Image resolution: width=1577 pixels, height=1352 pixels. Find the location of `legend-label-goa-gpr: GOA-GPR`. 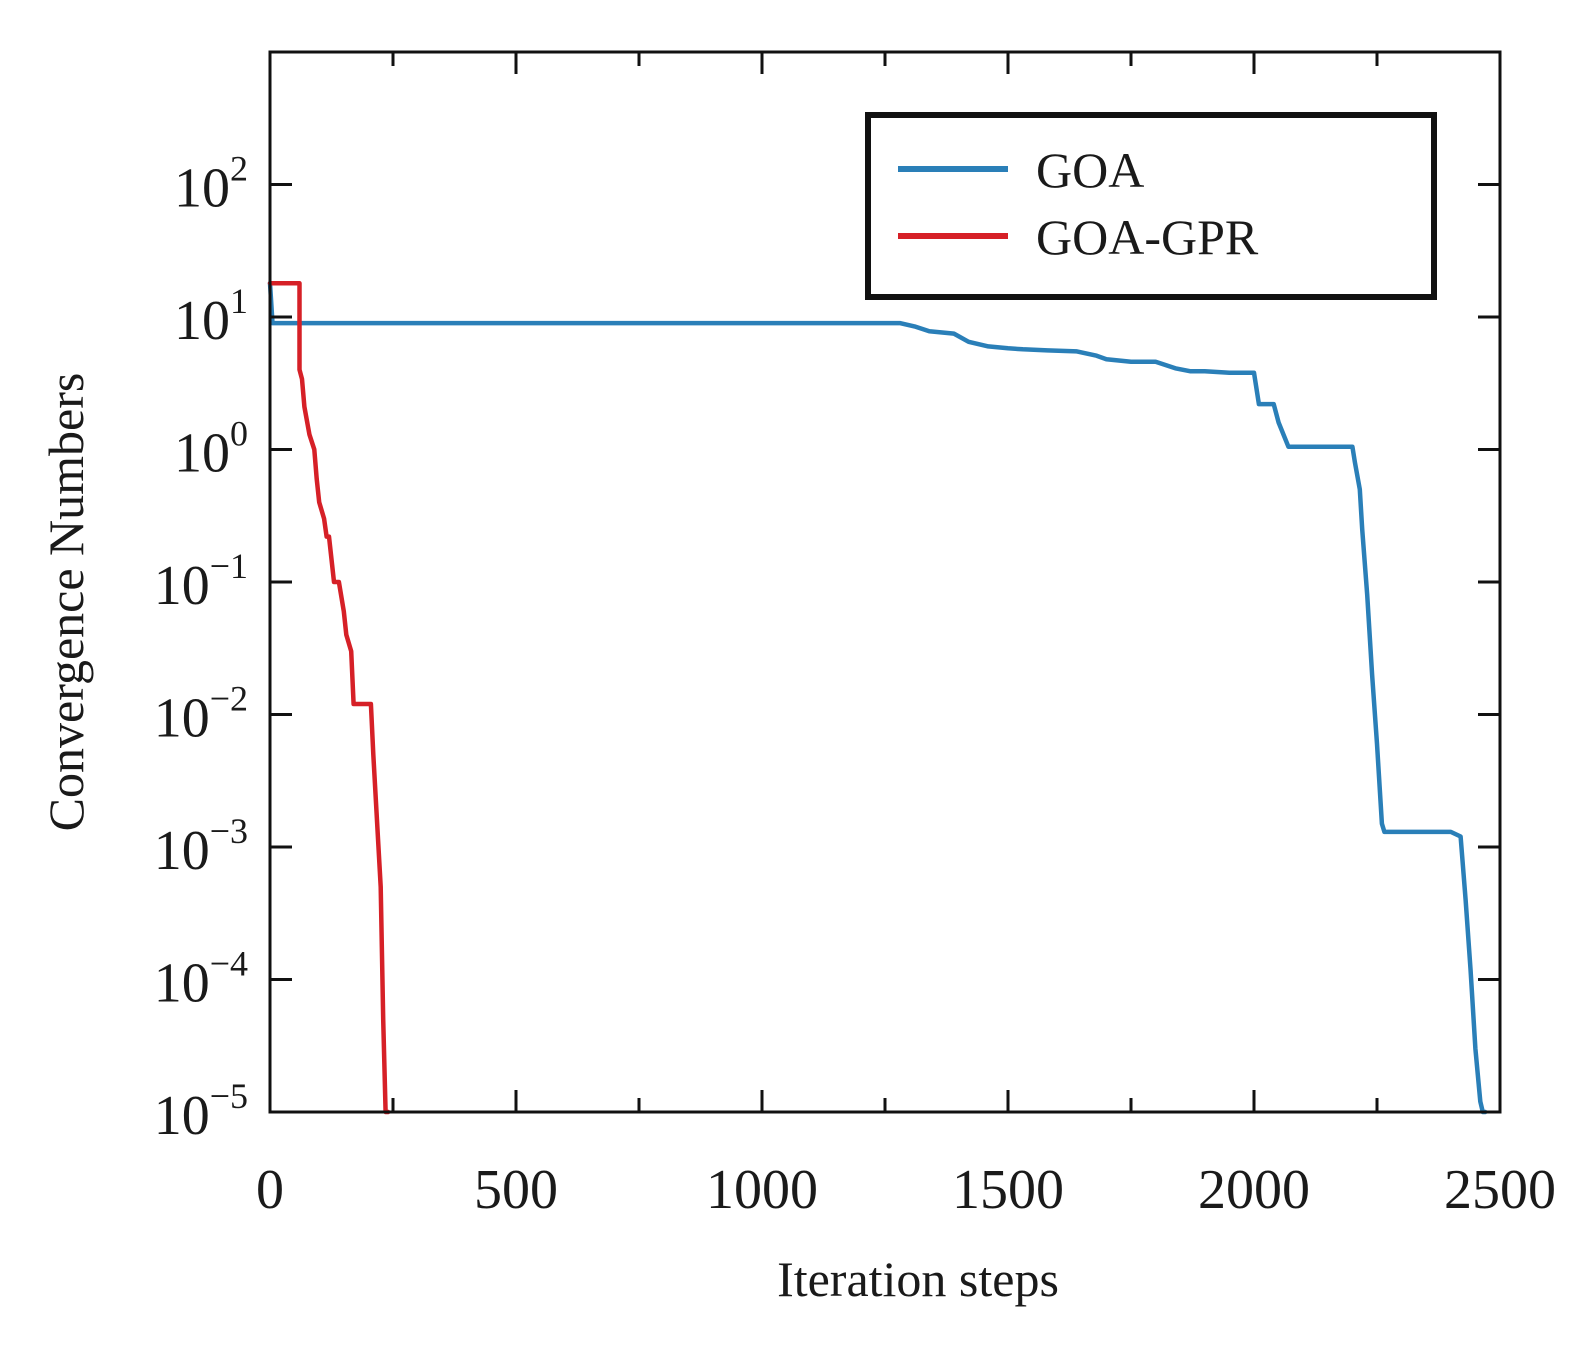

legend-label-goa-gpr: GOA-GPR is located at coordinates (1147, 237).